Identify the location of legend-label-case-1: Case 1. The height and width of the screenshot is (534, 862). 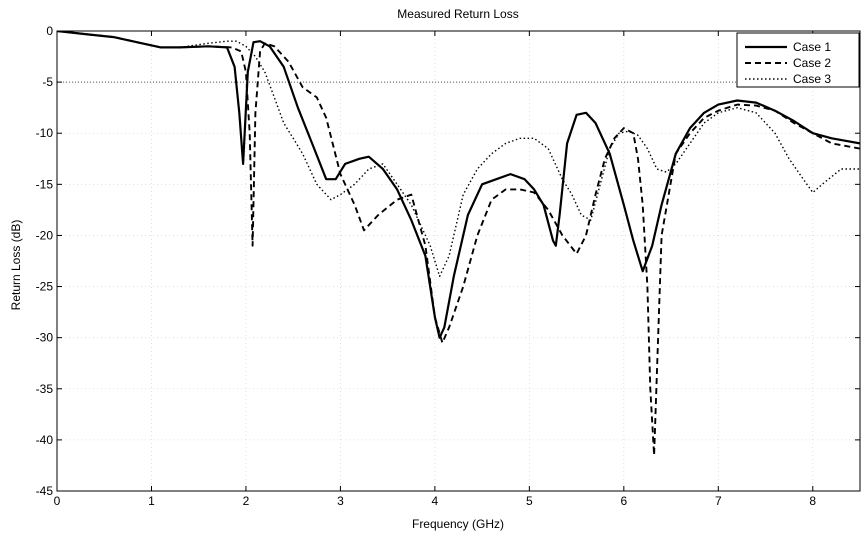
(812, 47).